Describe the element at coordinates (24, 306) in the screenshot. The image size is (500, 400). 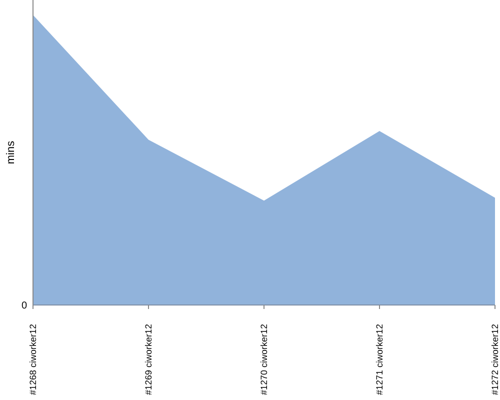
I see `text: 0` at that location.